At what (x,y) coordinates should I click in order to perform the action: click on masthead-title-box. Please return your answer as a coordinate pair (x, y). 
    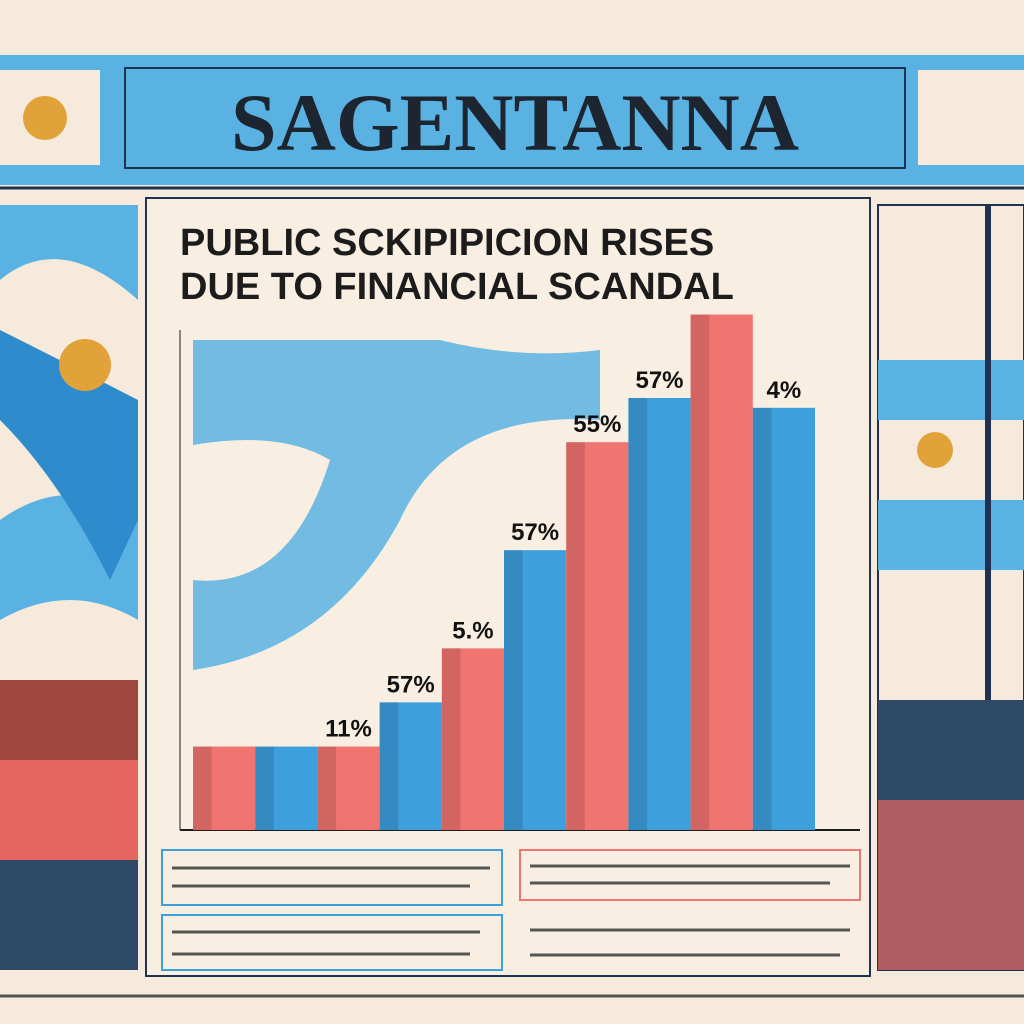
    Looking at the image, I should click on (515, 118).